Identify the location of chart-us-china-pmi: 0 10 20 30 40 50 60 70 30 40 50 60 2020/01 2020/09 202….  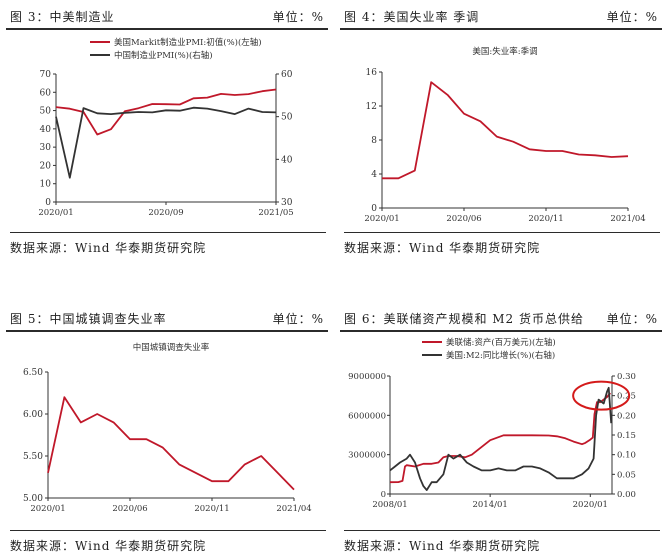
(165, 127).